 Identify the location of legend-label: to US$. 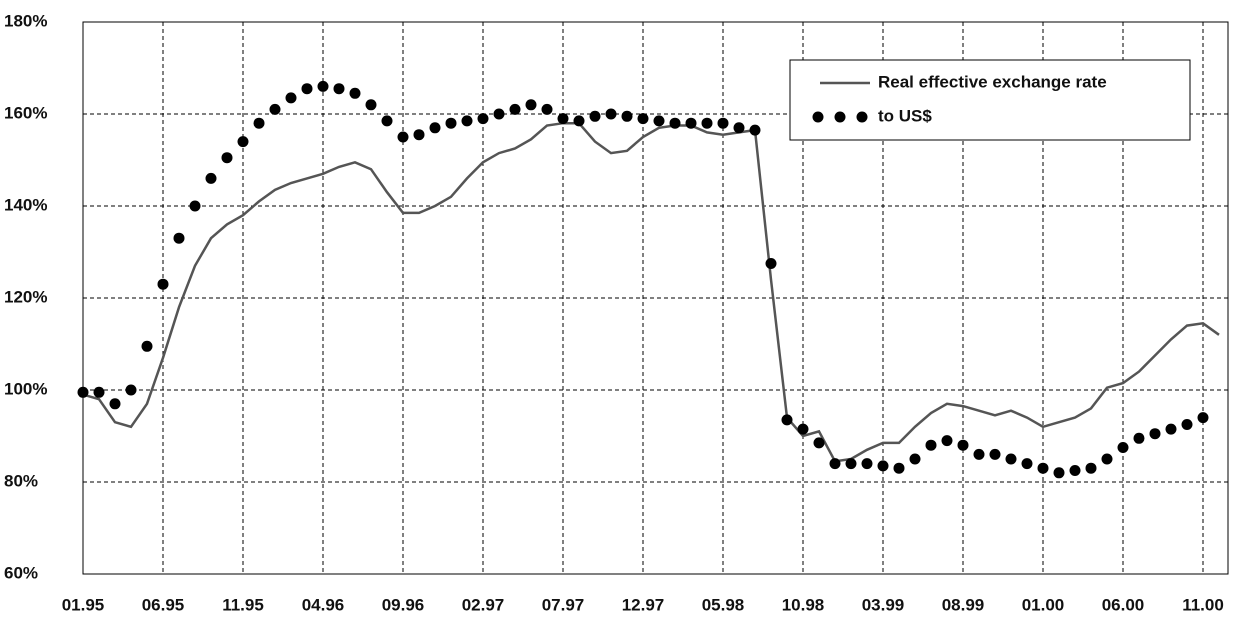
(905, 115).